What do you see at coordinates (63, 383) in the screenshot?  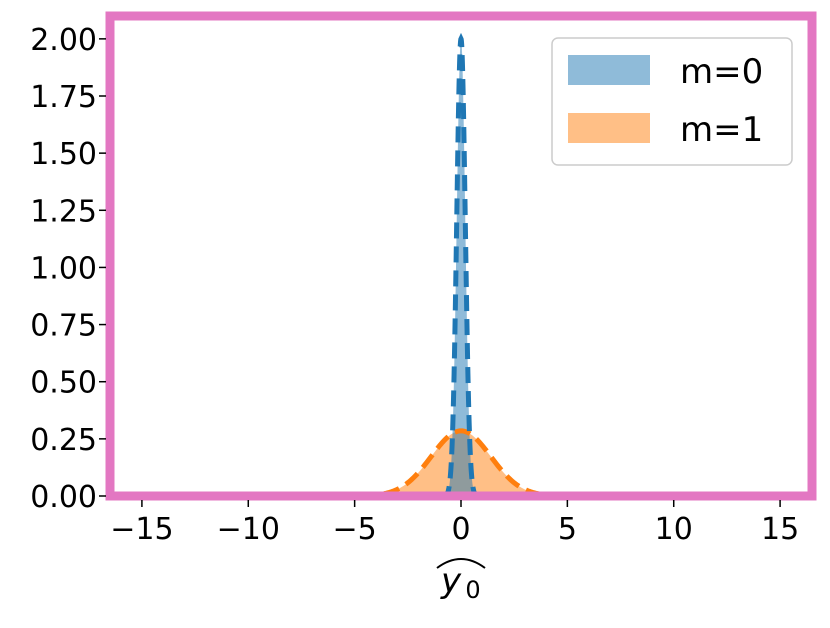 I see `y-tick-label: 0.50` at bounding box center [63, 383].